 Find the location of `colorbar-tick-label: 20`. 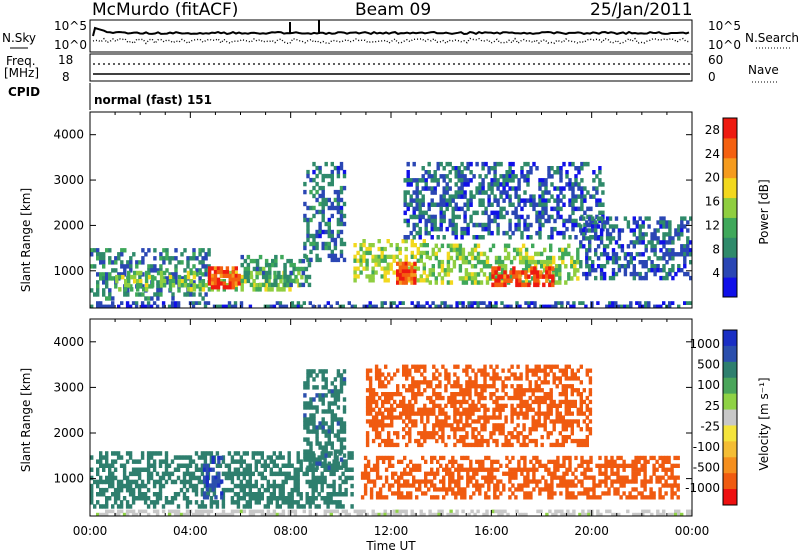

colorbar-tick-label: 20 is located at coordinates (712, 178).